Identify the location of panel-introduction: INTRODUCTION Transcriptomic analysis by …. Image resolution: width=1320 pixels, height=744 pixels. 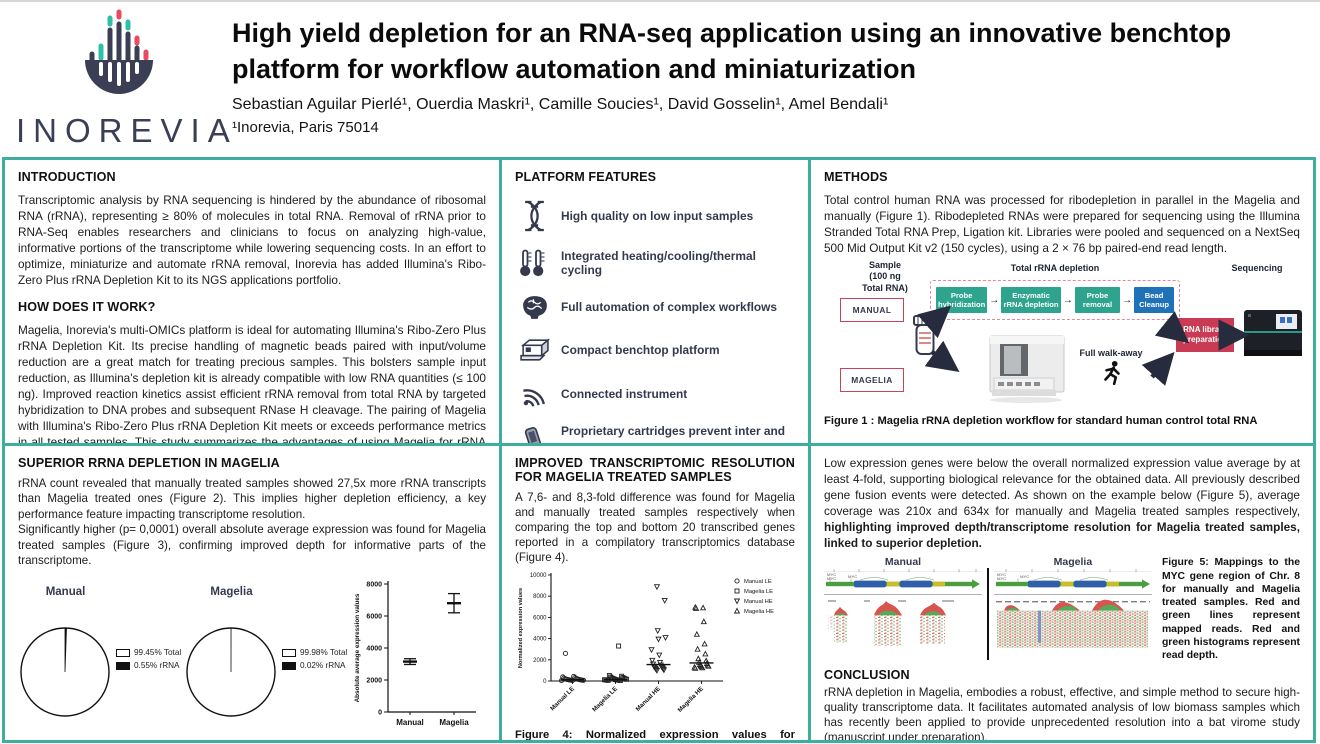
(252, 301).